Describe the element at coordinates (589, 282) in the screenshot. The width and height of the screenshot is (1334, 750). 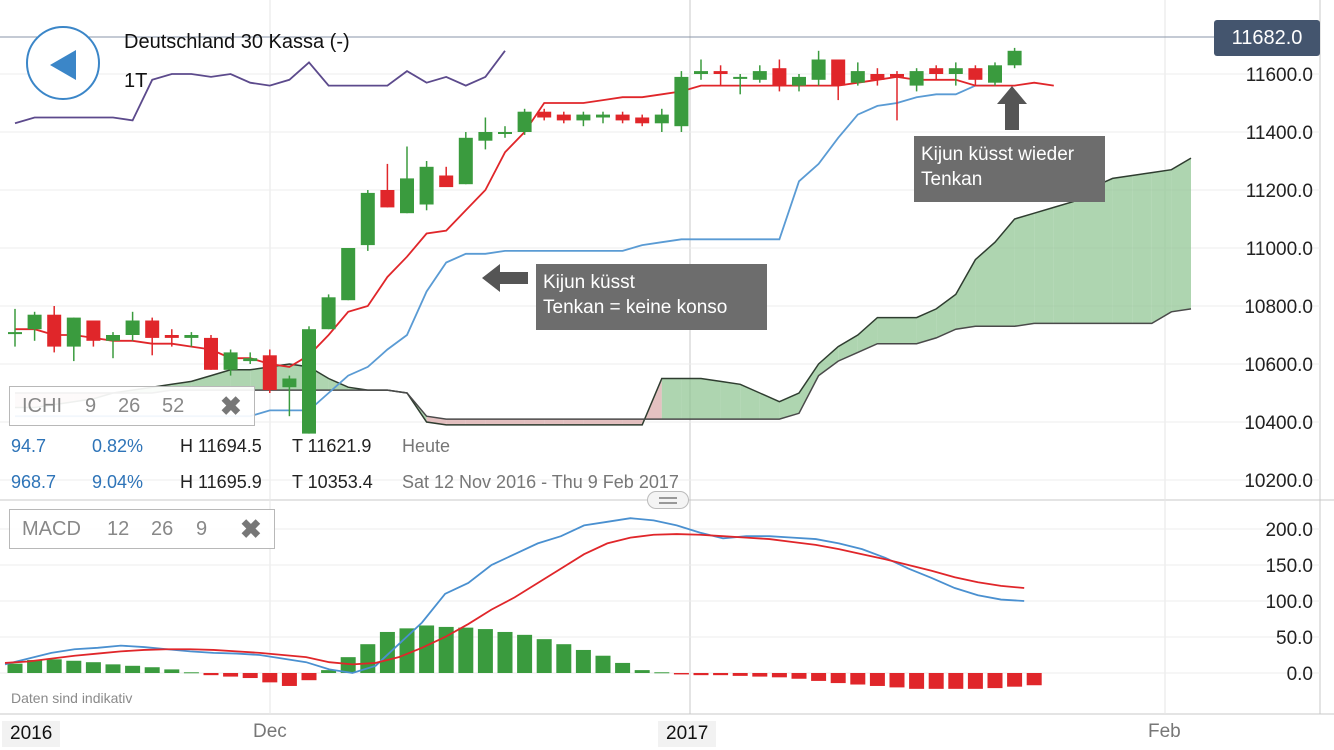
I see `annotation-text: Kijun küsst` at that location.